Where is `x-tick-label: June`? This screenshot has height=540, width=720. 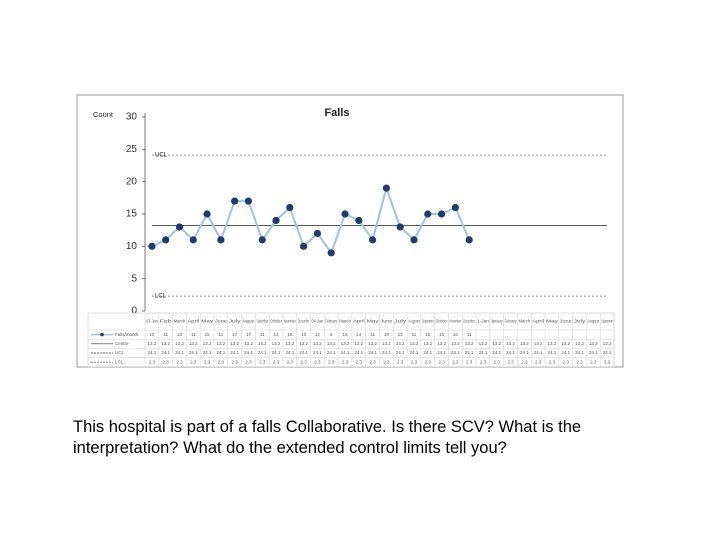
x-tick-label: June is located at coordinates (221, 321).